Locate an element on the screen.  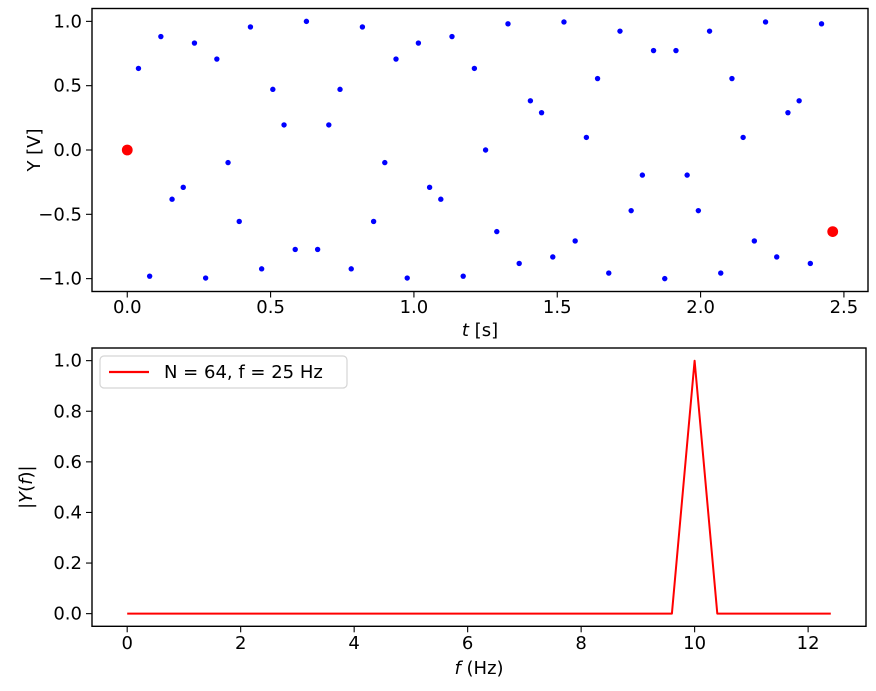
x-tick-label: 12 is located at coordinates (808, 643).